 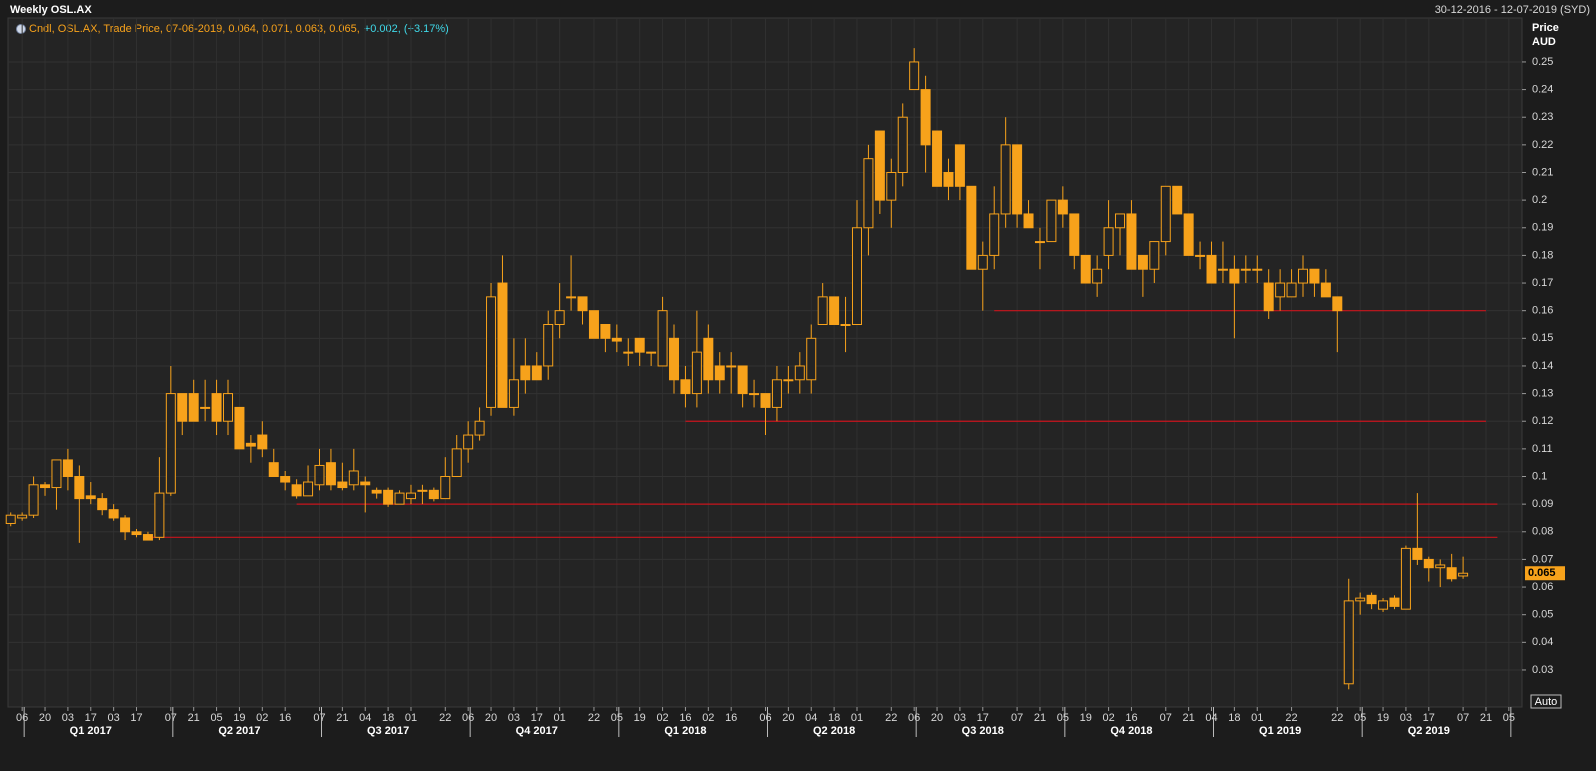 What do you see at coordinates (1383, 718) in the screenshot?
I see `x-tick-label: 19` at bounding box center [1383, 718].